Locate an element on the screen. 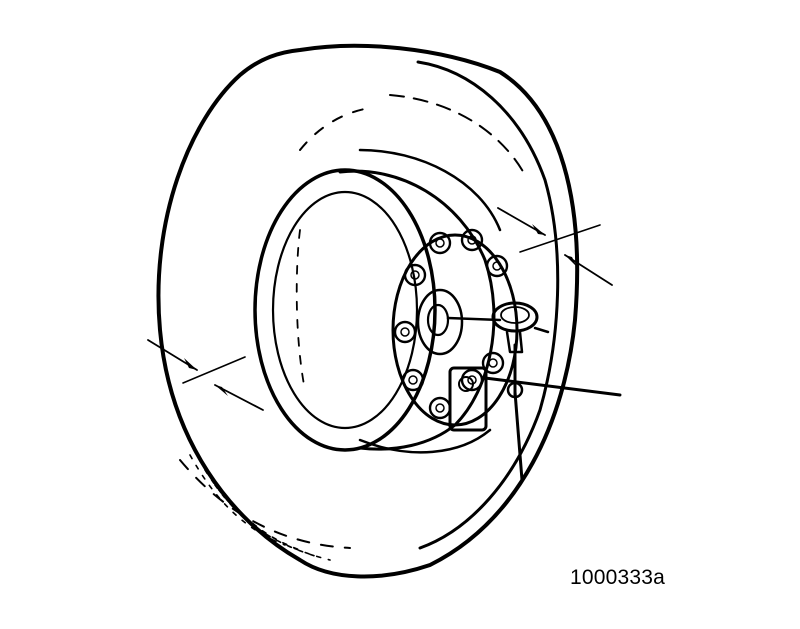 The image size is (800, 629). left-arrow-lower-head-icon is located at coordinates (221, 390).